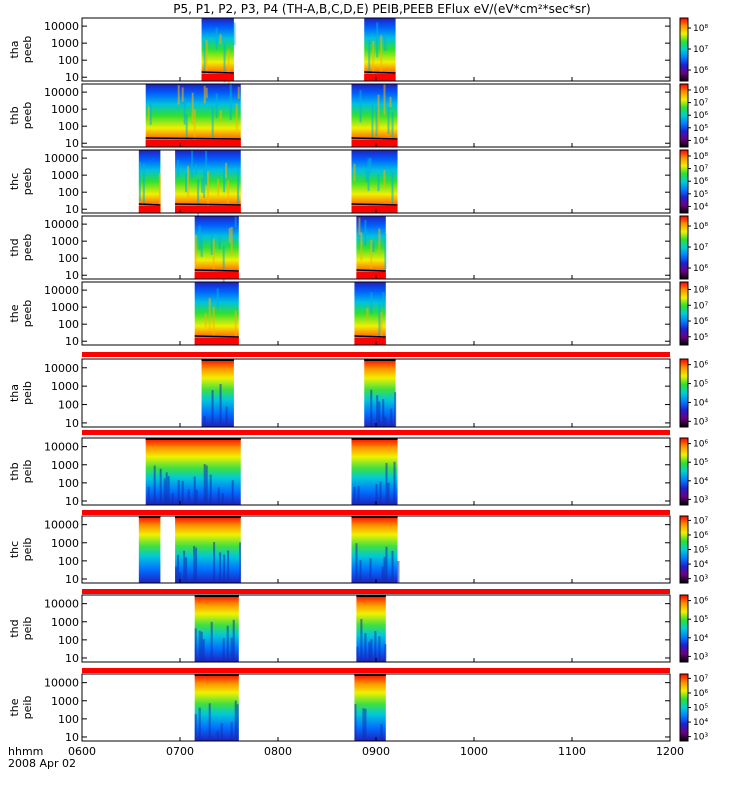 This screenshot has height=800, width=750. What do you see at coordinates (42, 763) in the screenshot?
I see `date-label: 2008 Apr 02` at bounding box center [42, 763].